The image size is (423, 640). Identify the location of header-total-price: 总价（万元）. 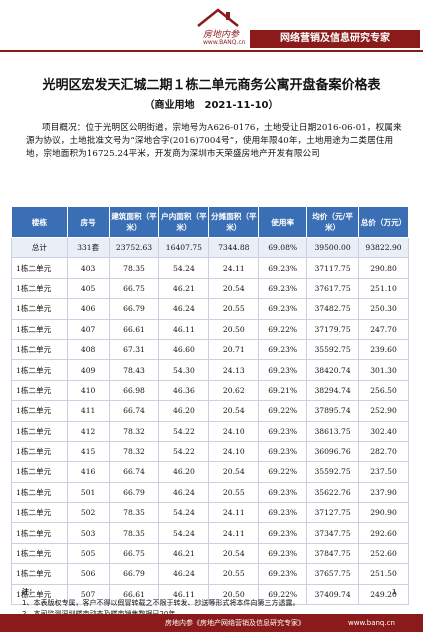
(383, 222).